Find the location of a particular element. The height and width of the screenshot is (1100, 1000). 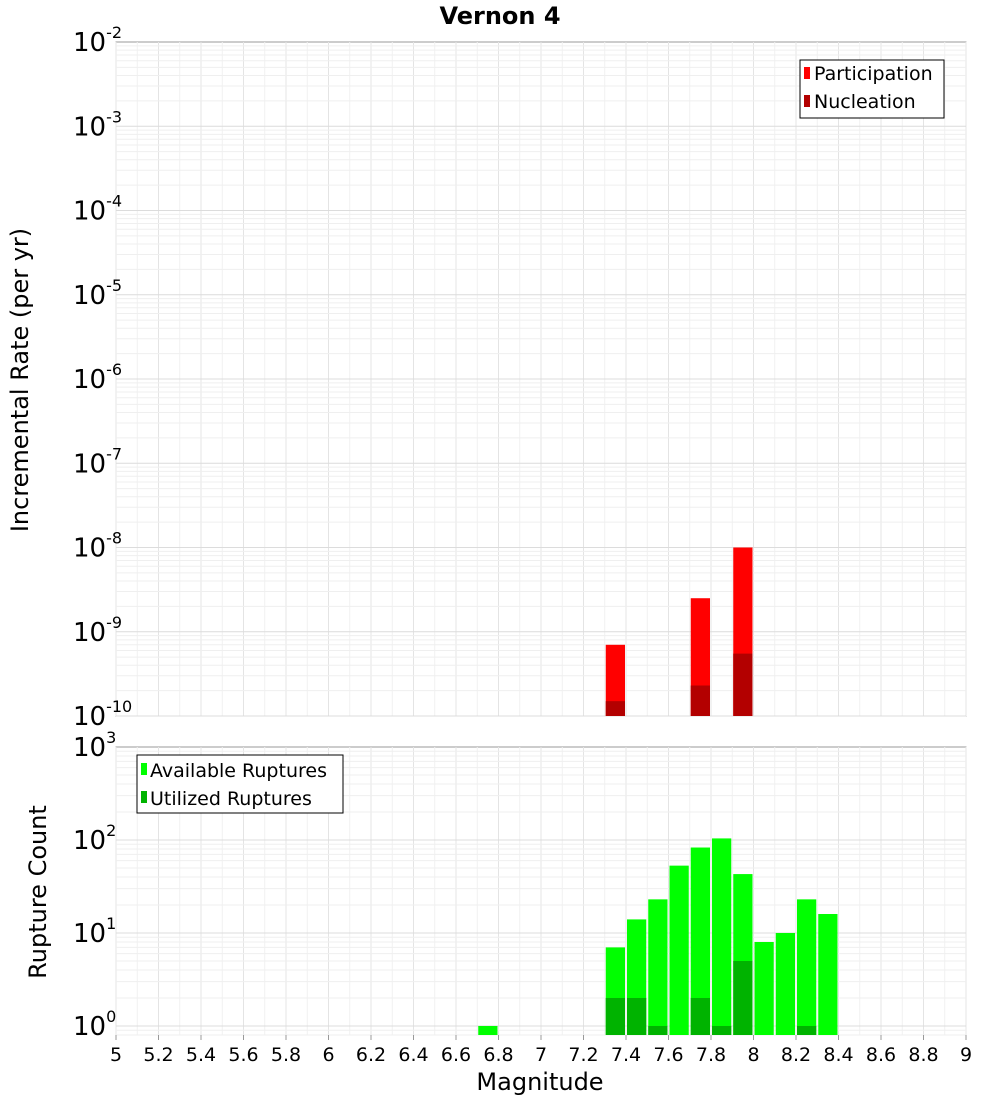

count-legend-box is located at coordinates (240, 784).